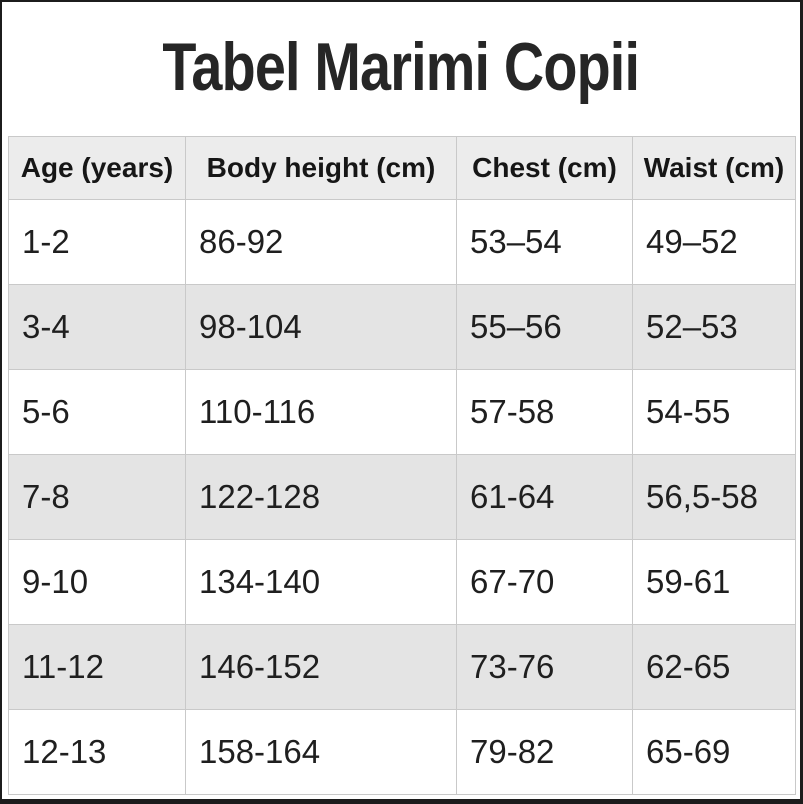 The height and width of the screenshot is (804, 803). What do you see at coordinates (321, 752) in the screenshot?
I see `cell-body-height: 158-164` at bounding box center [321, 752].